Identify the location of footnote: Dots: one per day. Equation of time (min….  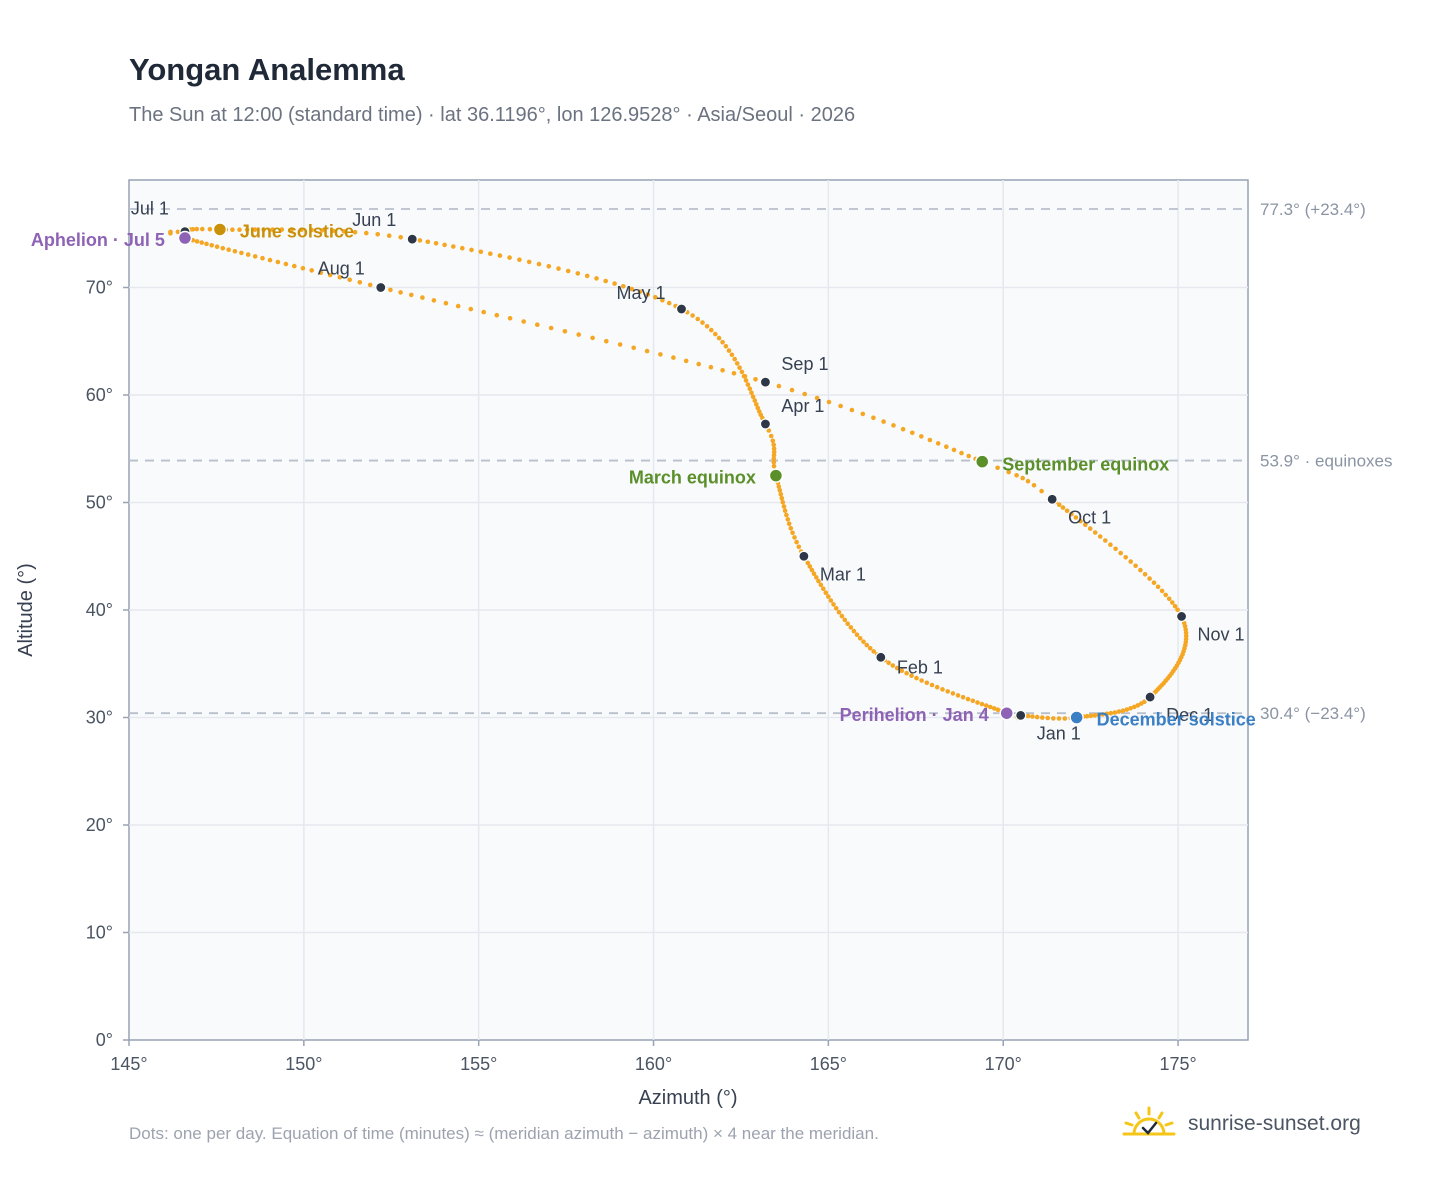
(504, 1133).